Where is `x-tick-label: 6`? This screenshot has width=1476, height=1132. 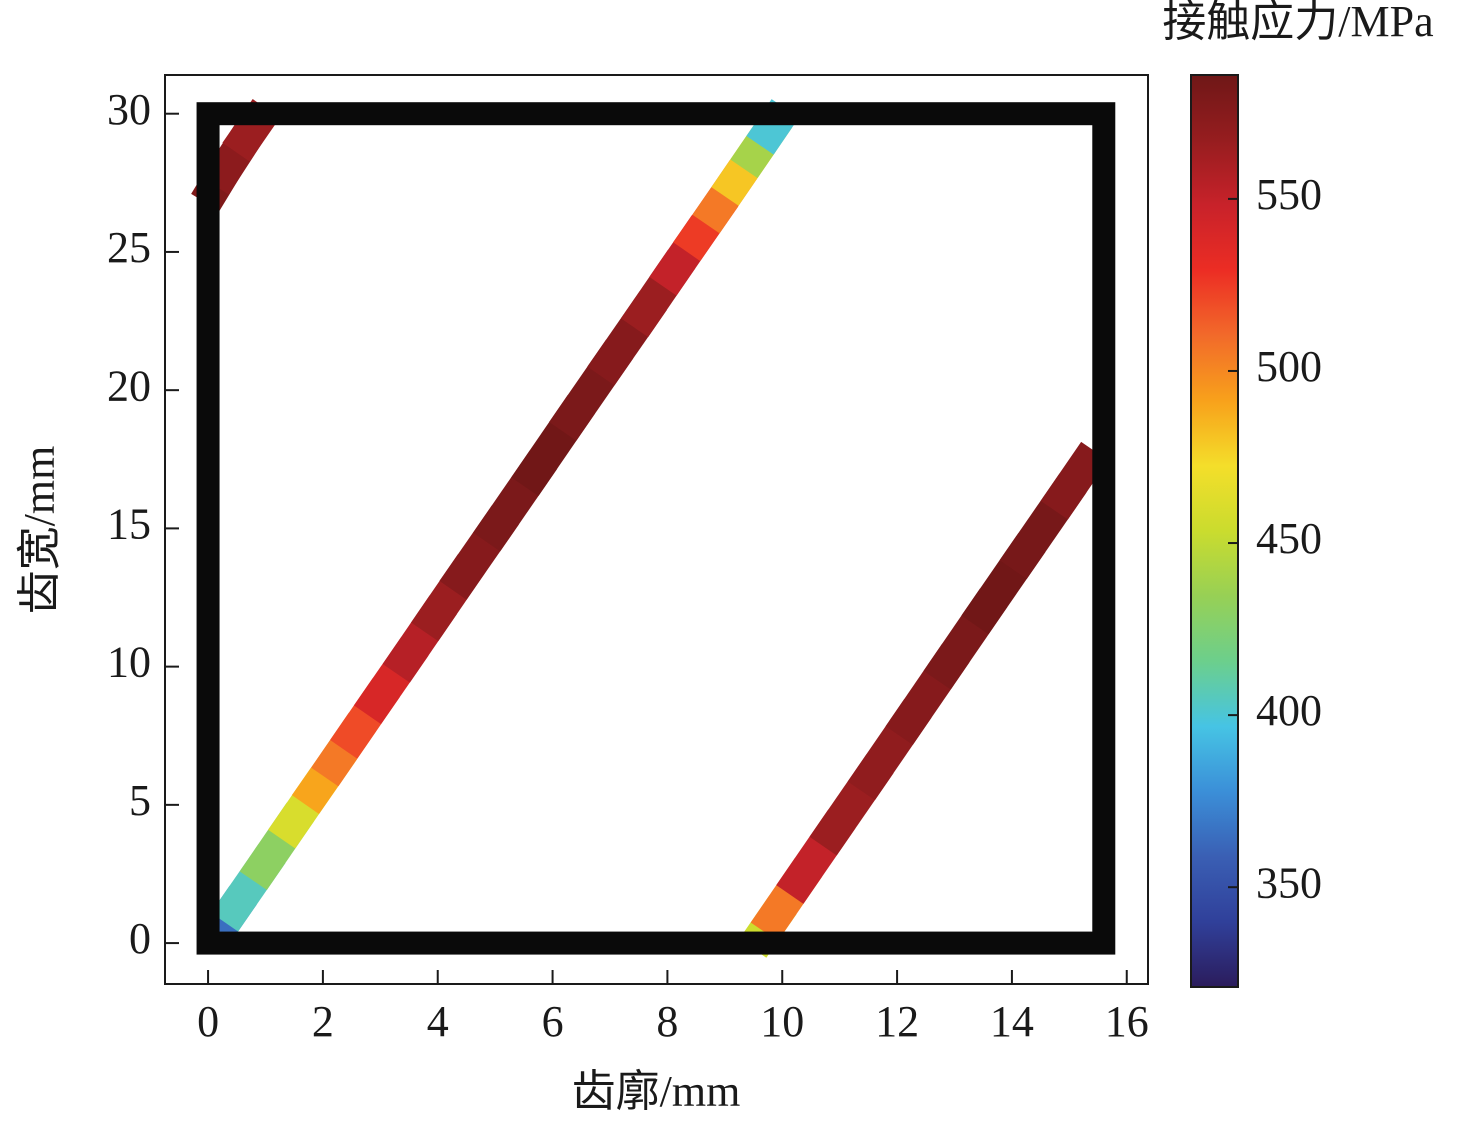
x-tick-label: 6 is located at coordinates (553, 1021).